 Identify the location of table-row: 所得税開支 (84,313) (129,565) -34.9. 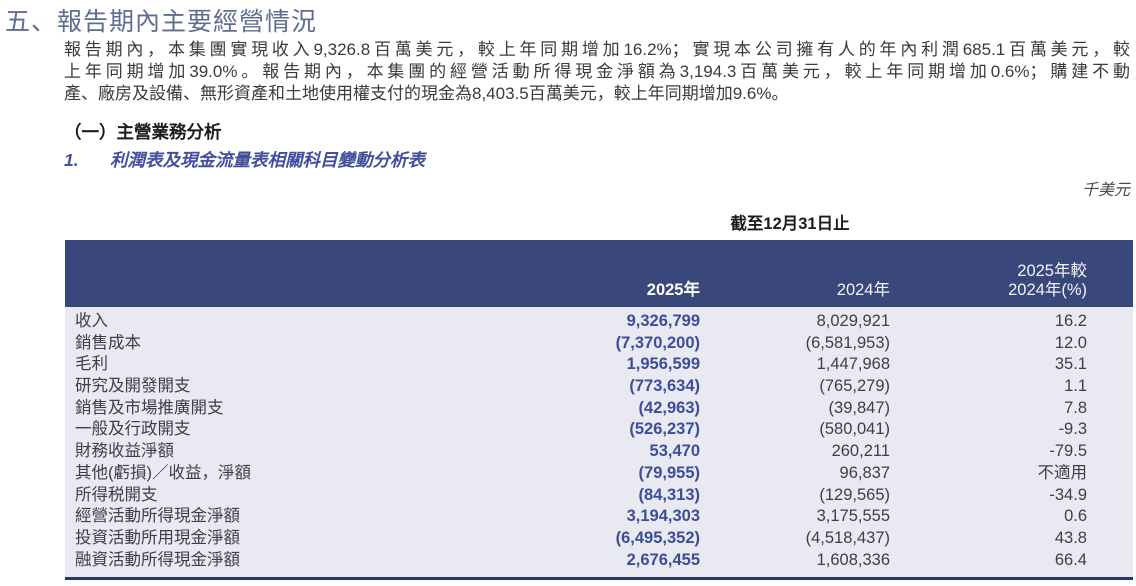
(599, 496).